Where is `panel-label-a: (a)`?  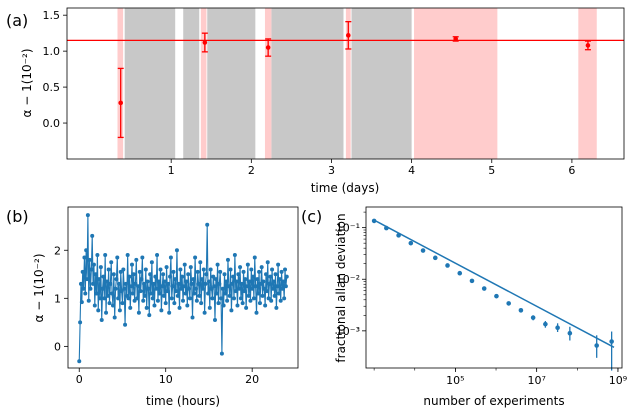 panel-label-a: (a) is located at coordinates (17, 20).